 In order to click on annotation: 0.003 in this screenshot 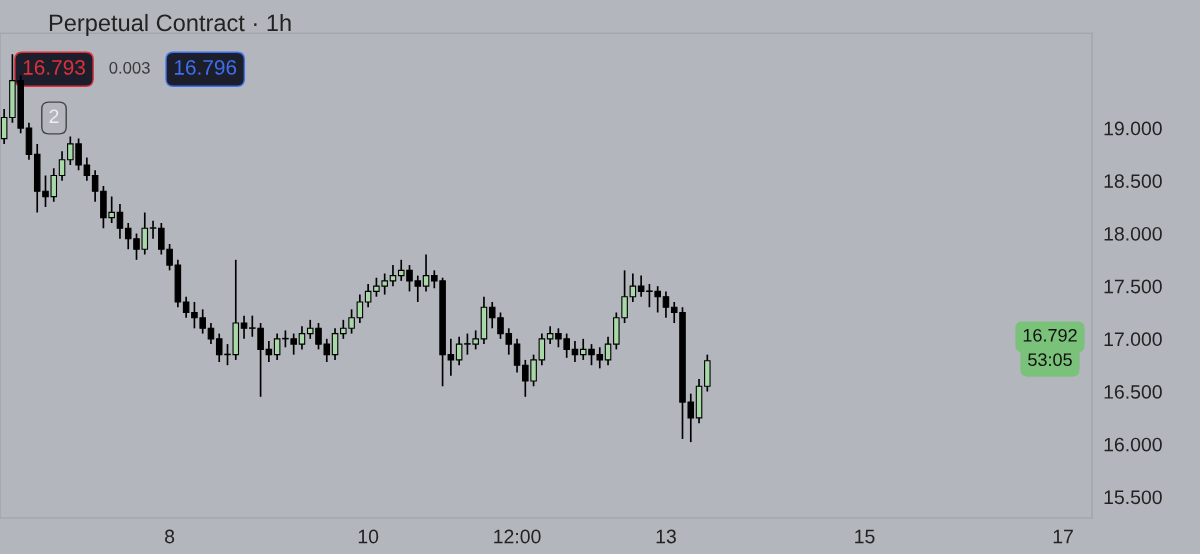, I will do `click(129, 67)`.